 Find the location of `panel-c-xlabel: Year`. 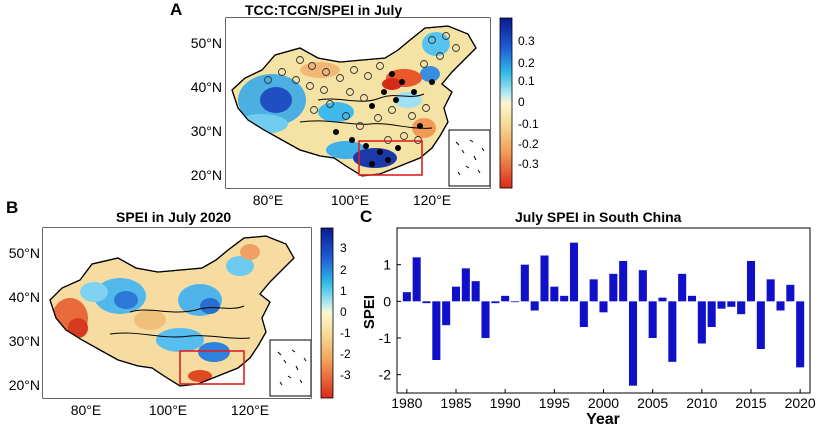

panel-c-xlabel: Year is located at coordinates (603, 419).